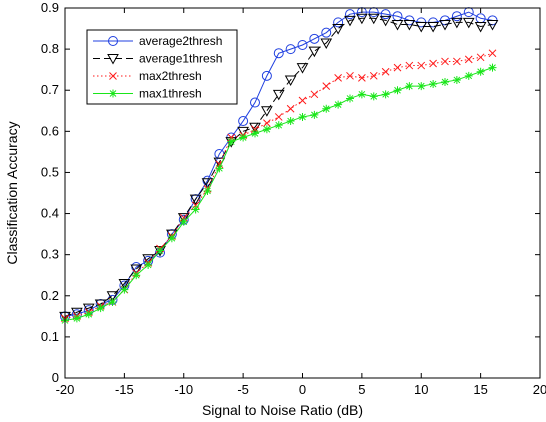 Image resolution: width=546 pixels, height=422 pixels. What do you see at coordinates (50, 213) in the screenshot?
I see `y-tick-label: 0.4` at bounding box center [50, 213].